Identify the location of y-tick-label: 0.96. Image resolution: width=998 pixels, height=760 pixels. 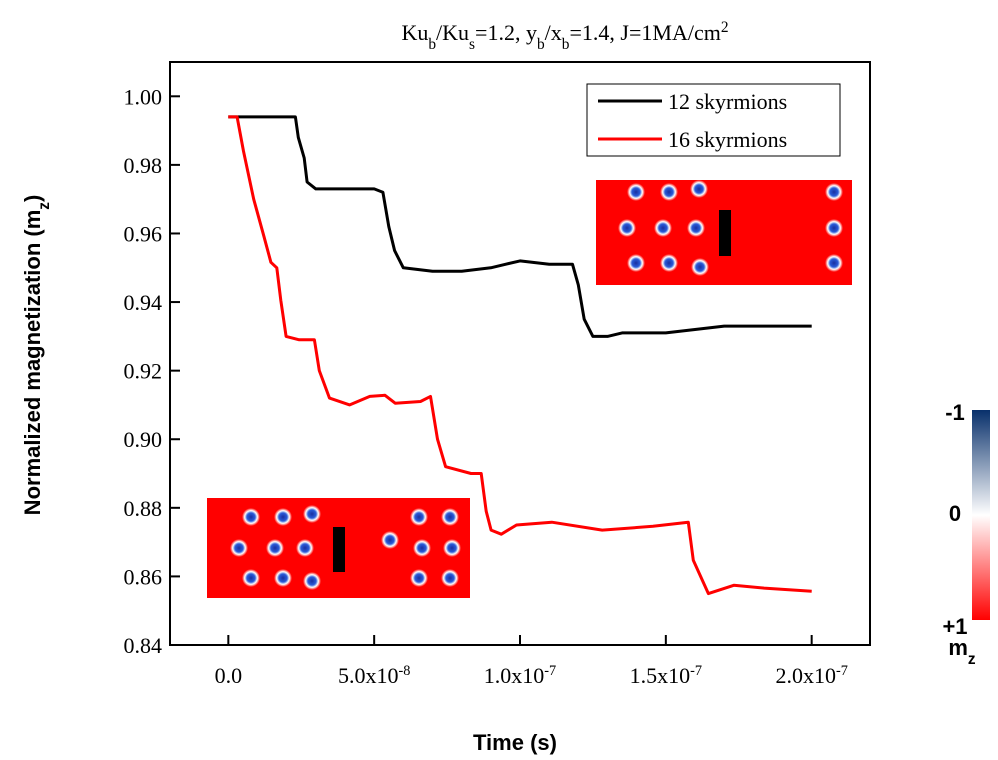
(143, 233).